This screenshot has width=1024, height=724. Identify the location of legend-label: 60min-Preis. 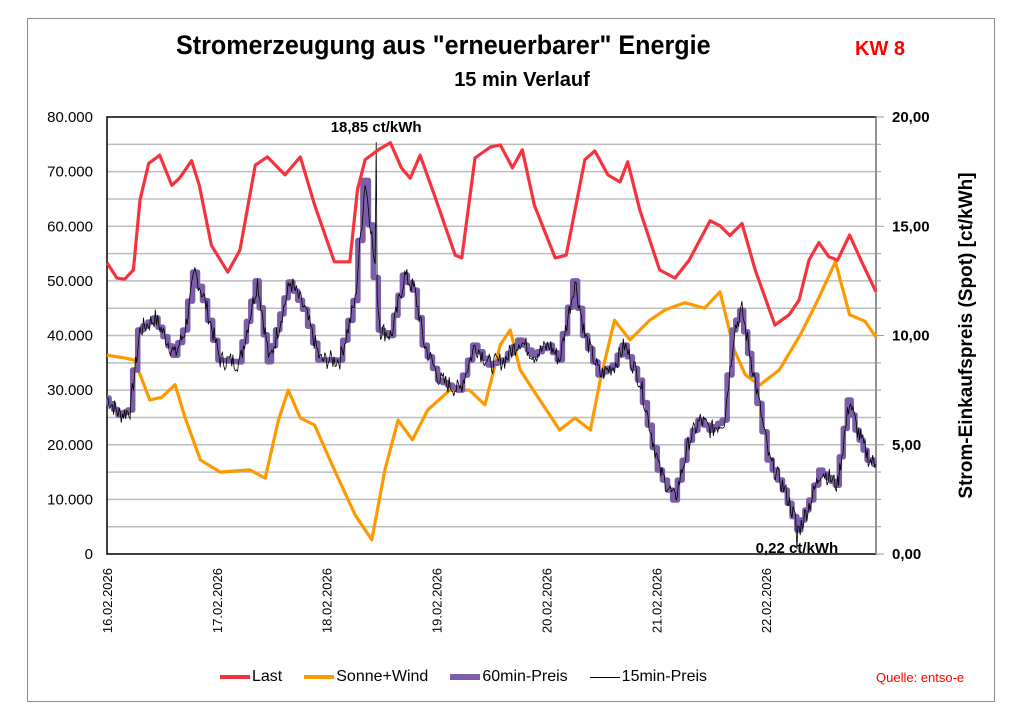
(525, 676).